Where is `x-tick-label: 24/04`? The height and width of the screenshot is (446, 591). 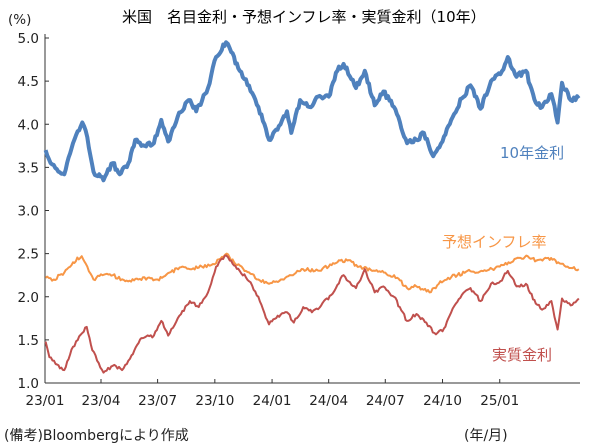 x-tick-label: 24/04 is located at coordinates (328, 401).